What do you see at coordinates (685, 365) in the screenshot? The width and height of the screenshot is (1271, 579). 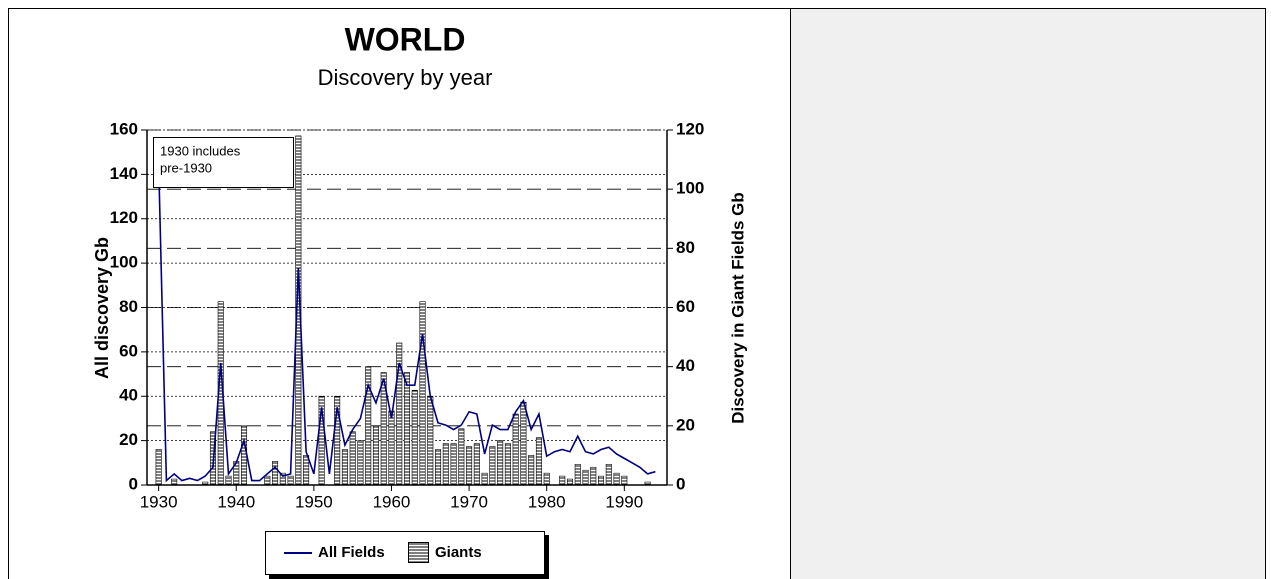 I see `y2-tick-label: 40` at bounding box center [685, 365].